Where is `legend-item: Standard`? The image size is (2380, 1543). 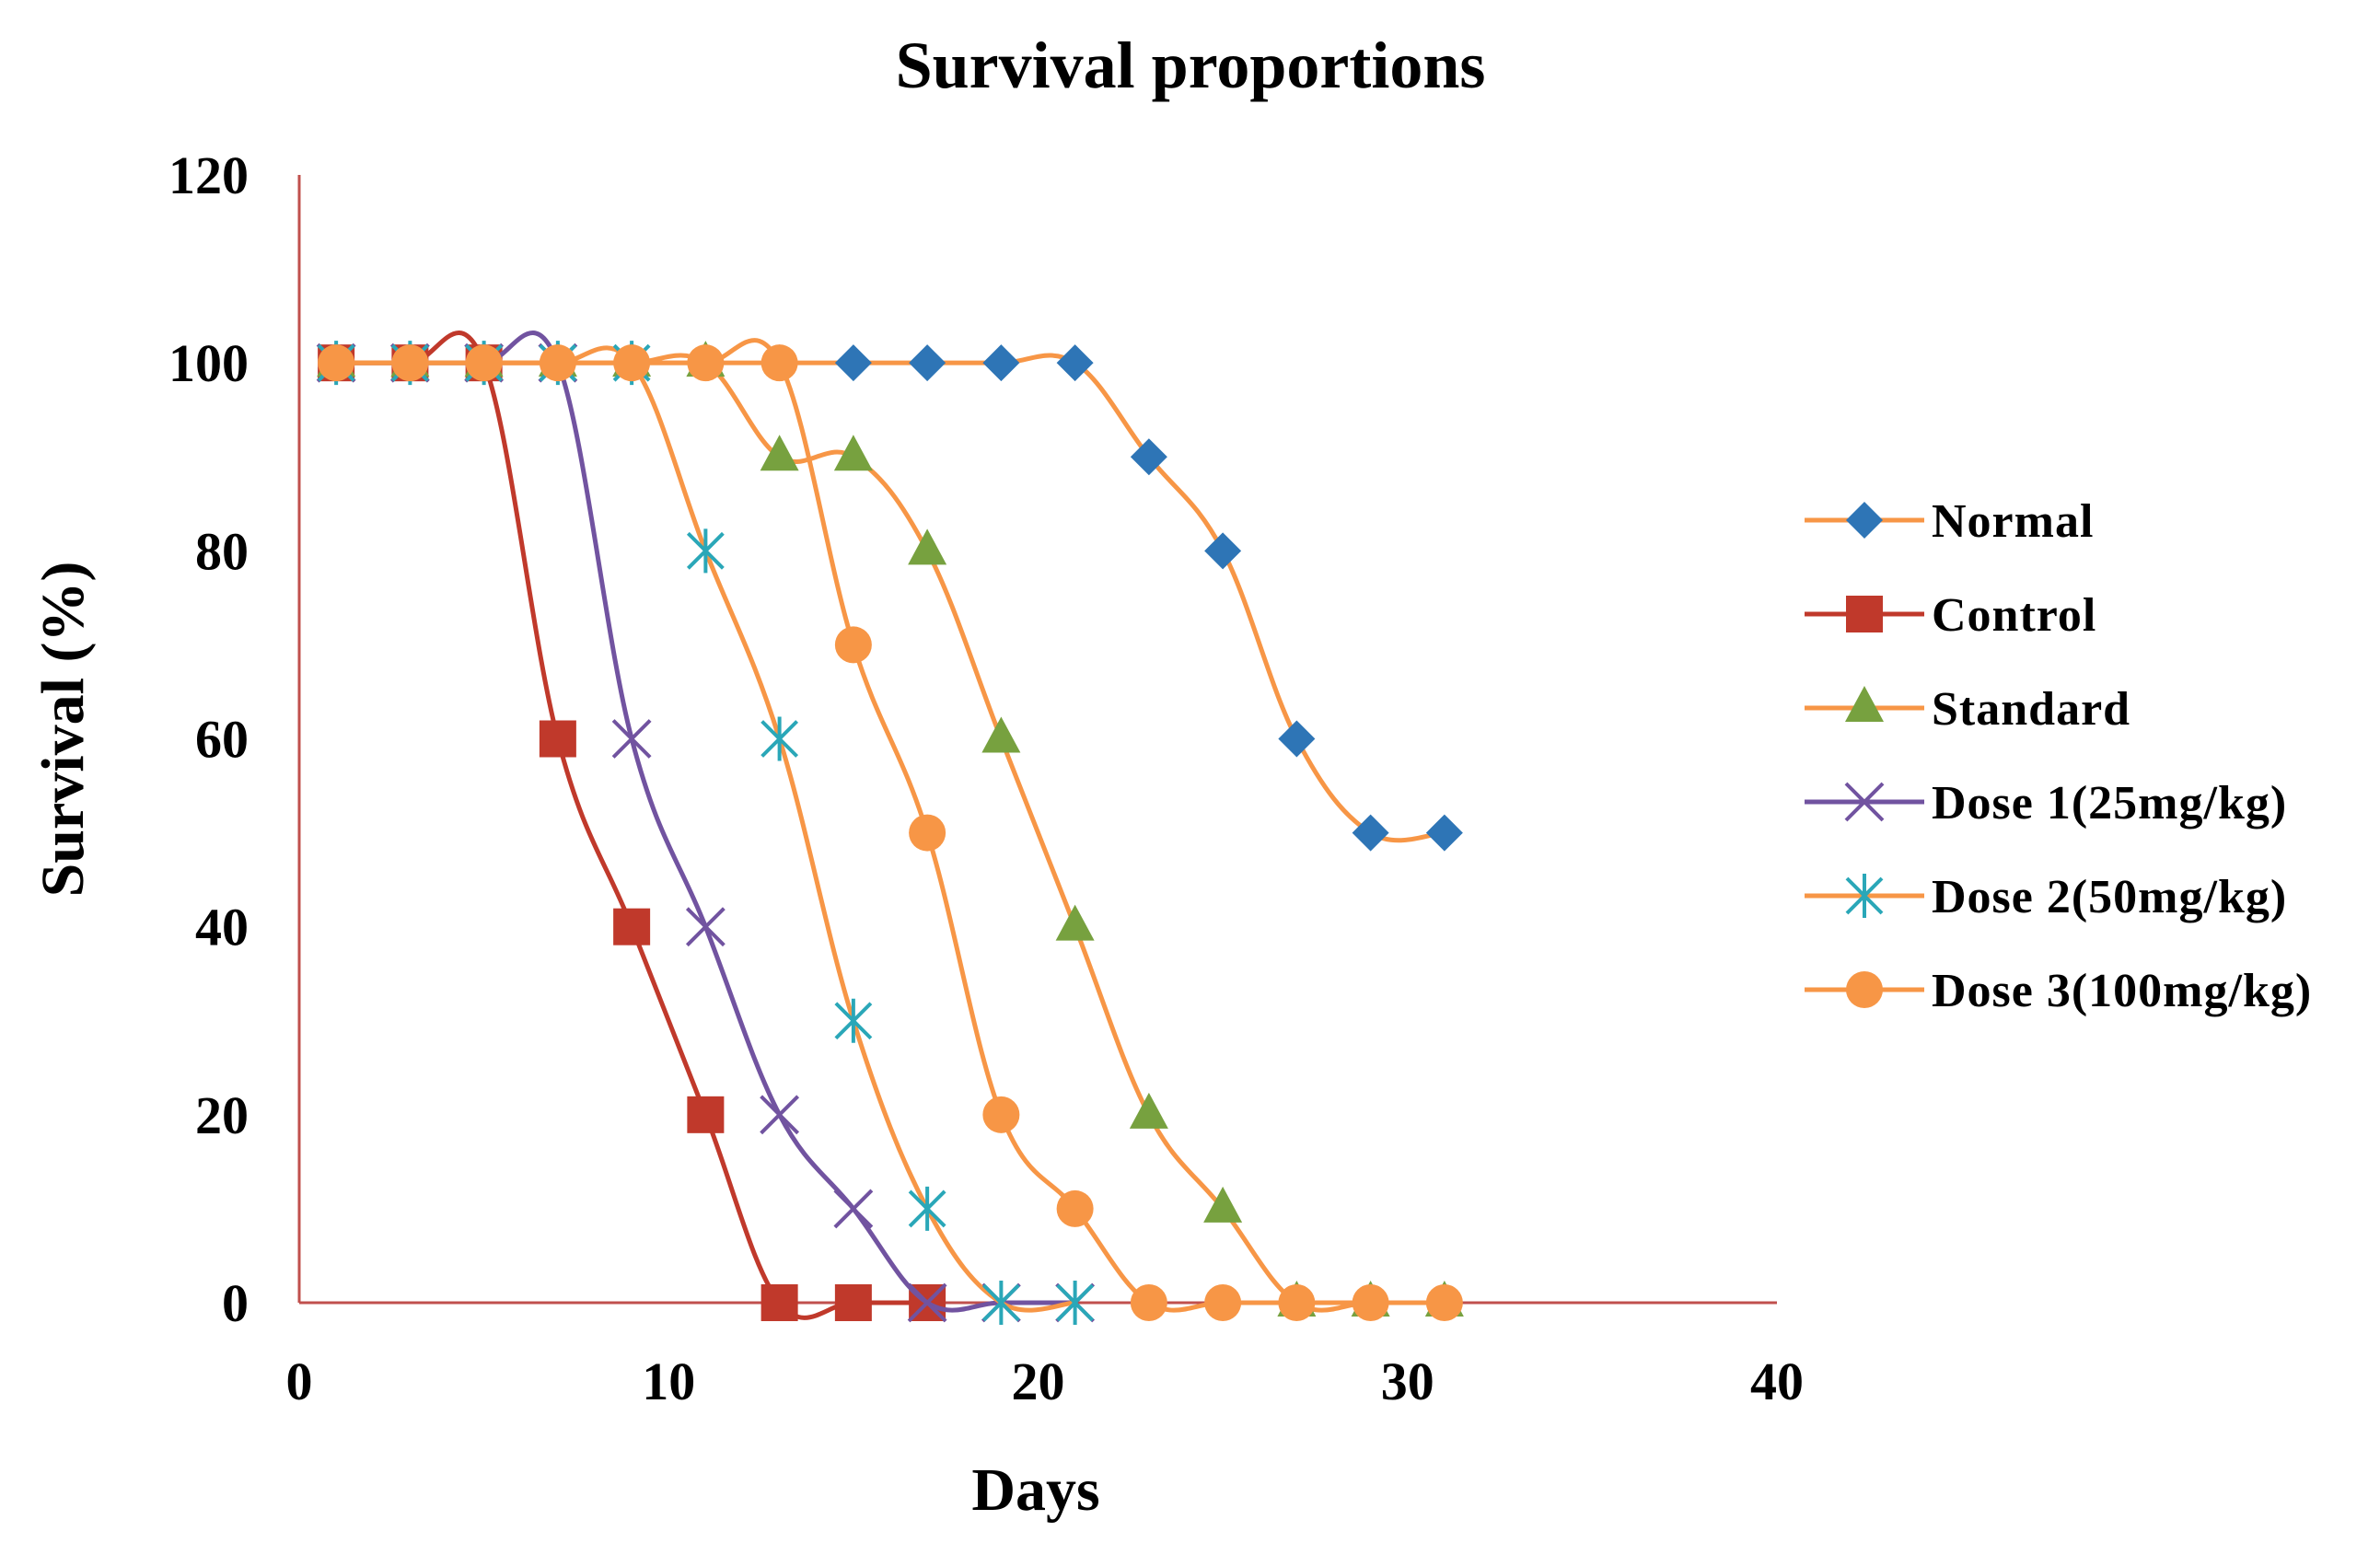
legend-item: Standard is located at coordinates (1967, 710).